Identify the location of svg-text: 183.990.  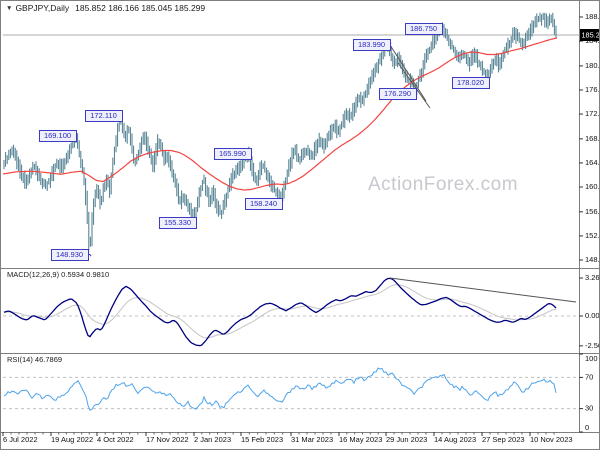
(371, 44).